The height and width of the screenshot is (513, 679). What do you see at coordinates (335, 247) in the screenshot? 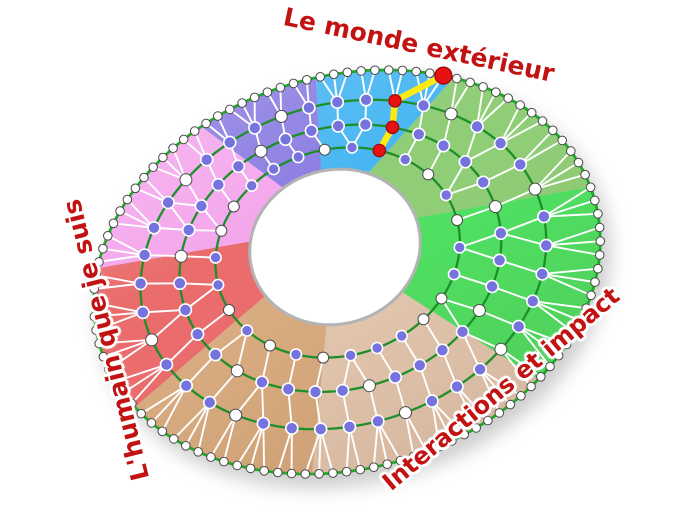
I see `torus-hole` at bounding box center [335, 247].